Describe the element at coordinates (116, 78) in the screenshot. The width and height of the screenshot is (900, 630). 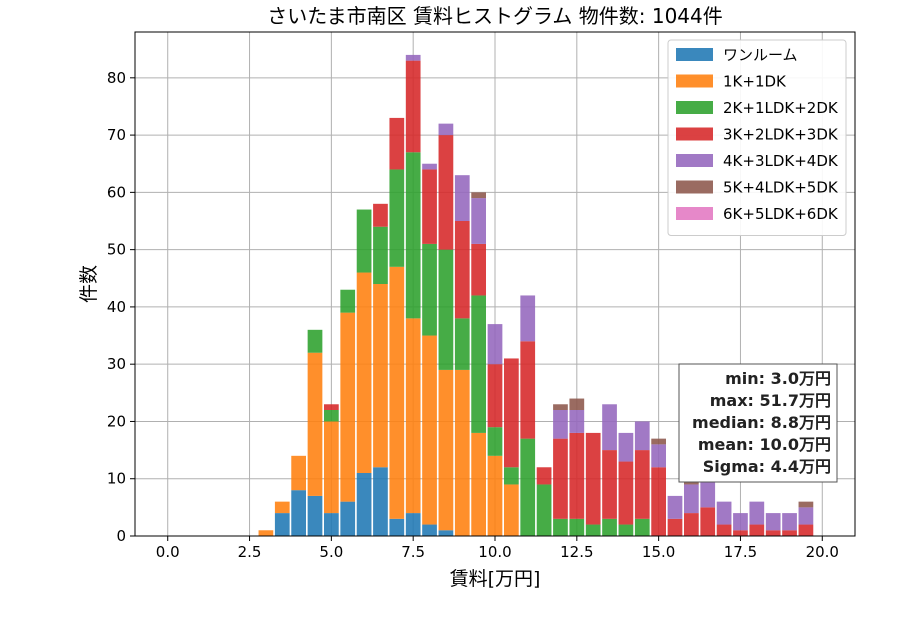
I see `y-tick-label: 80` at that location.